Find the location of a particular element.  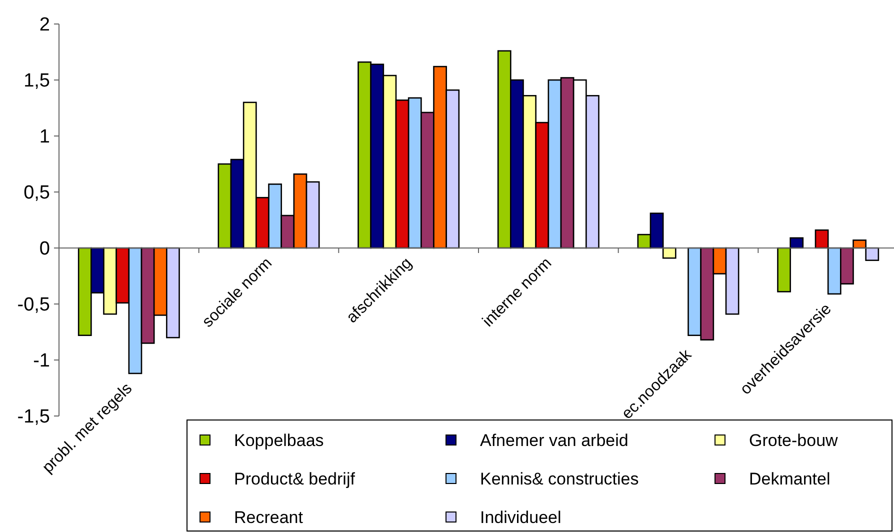

legend-label: Kennis& constructies is located at coordinates (559, 478).